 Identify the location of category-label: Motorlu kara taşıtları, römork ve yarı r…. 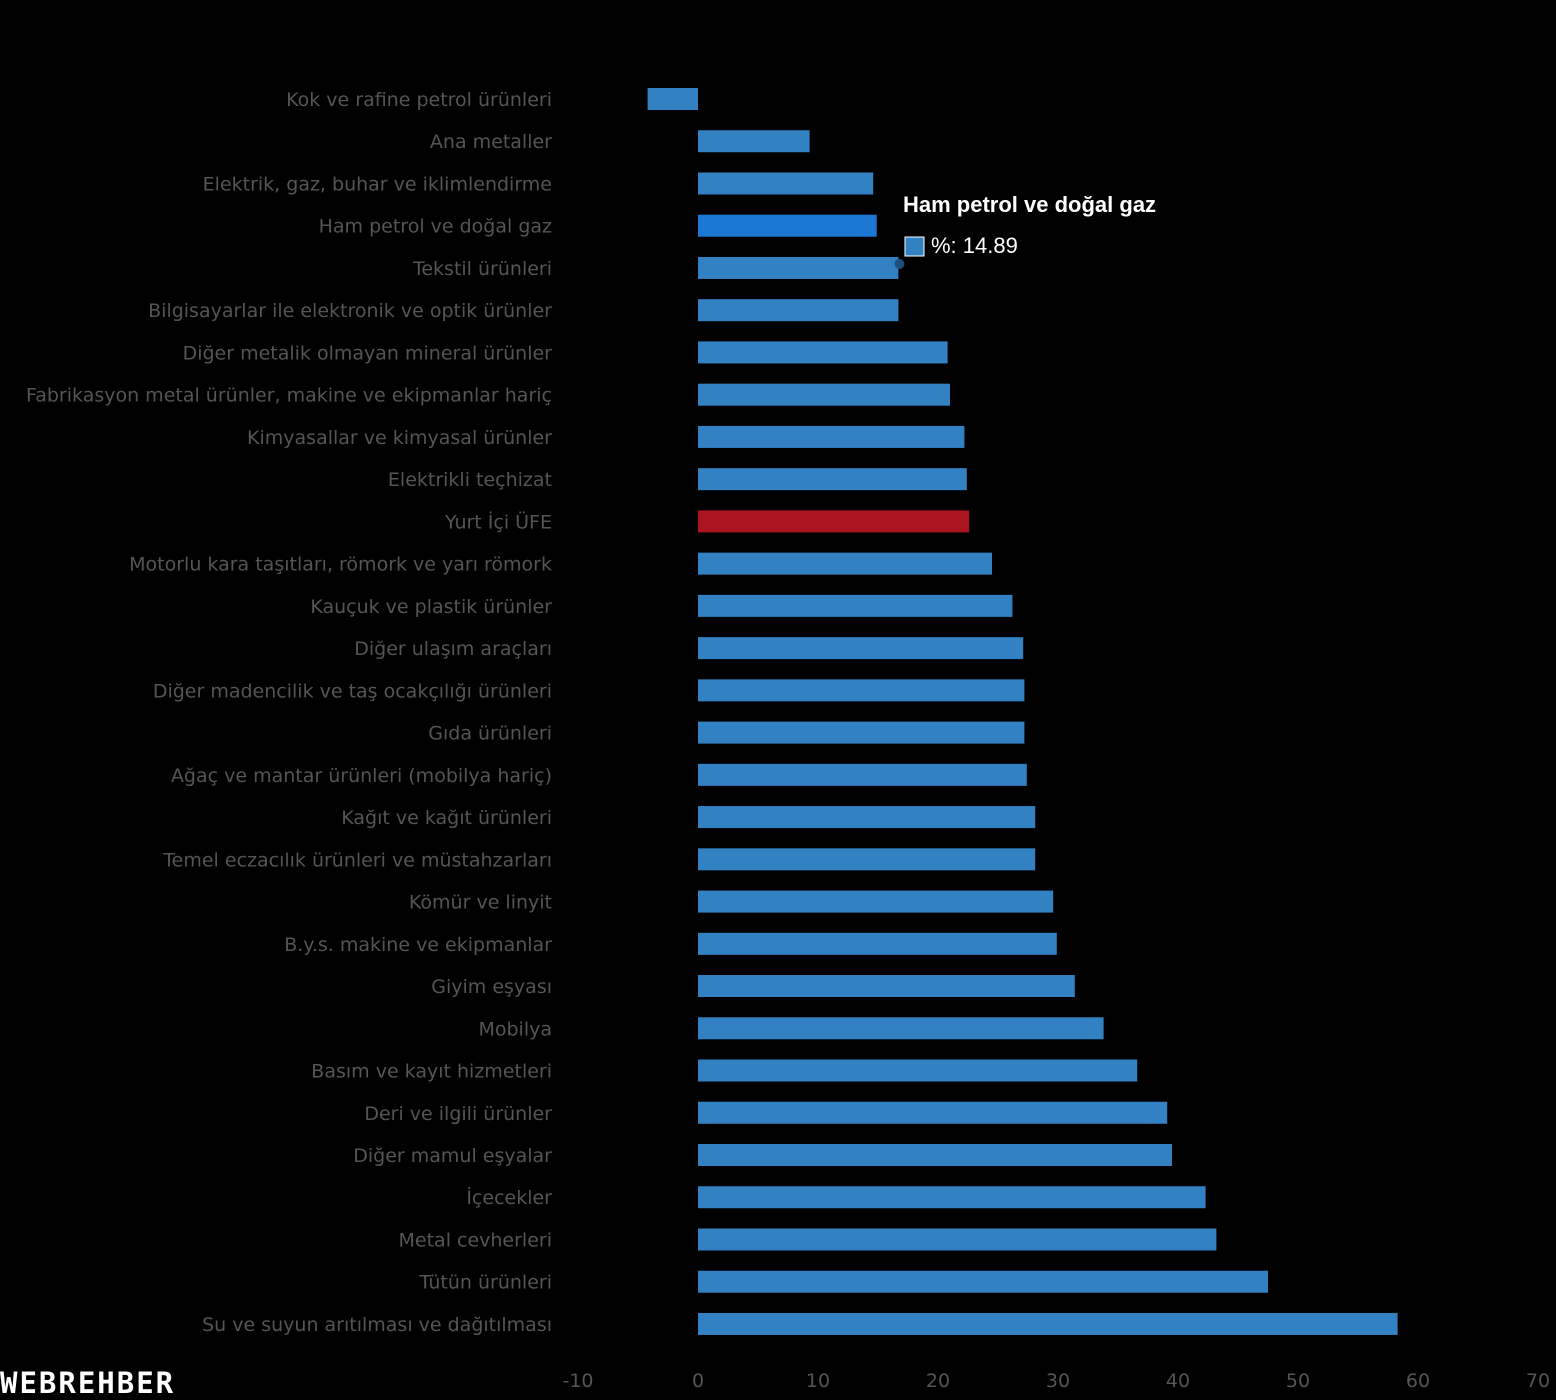
(340, 565).